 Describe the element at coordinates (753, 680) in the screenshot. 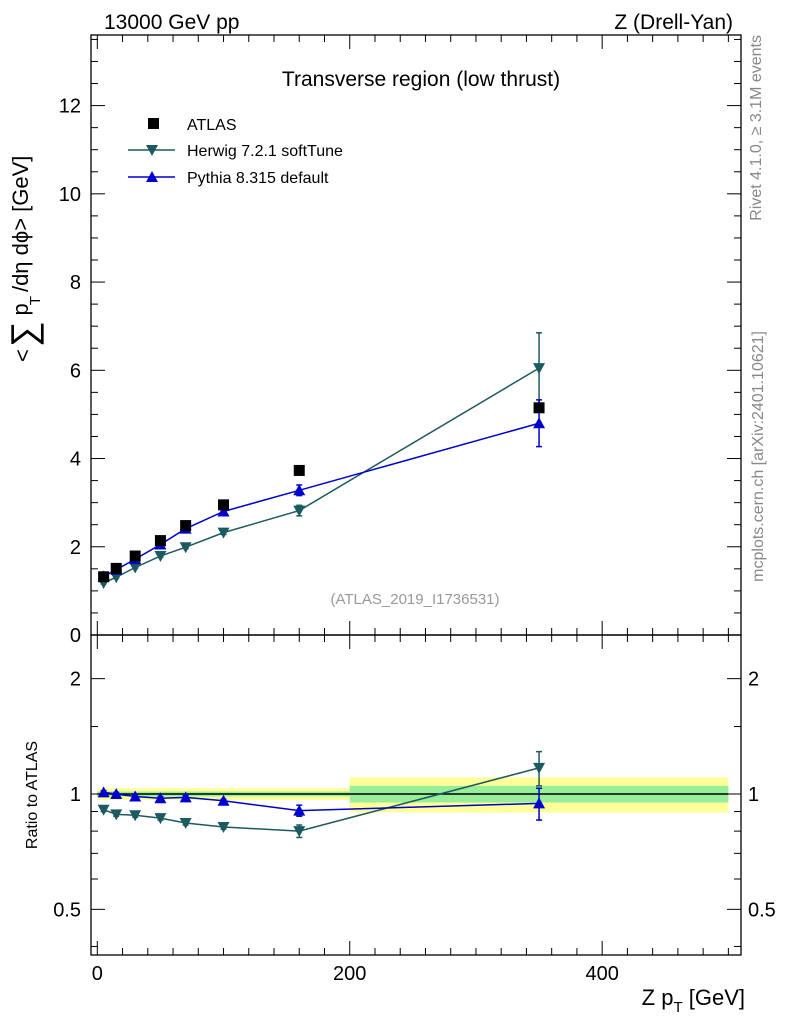

I see `y-tick-label-ratio-right: 2` at that location.